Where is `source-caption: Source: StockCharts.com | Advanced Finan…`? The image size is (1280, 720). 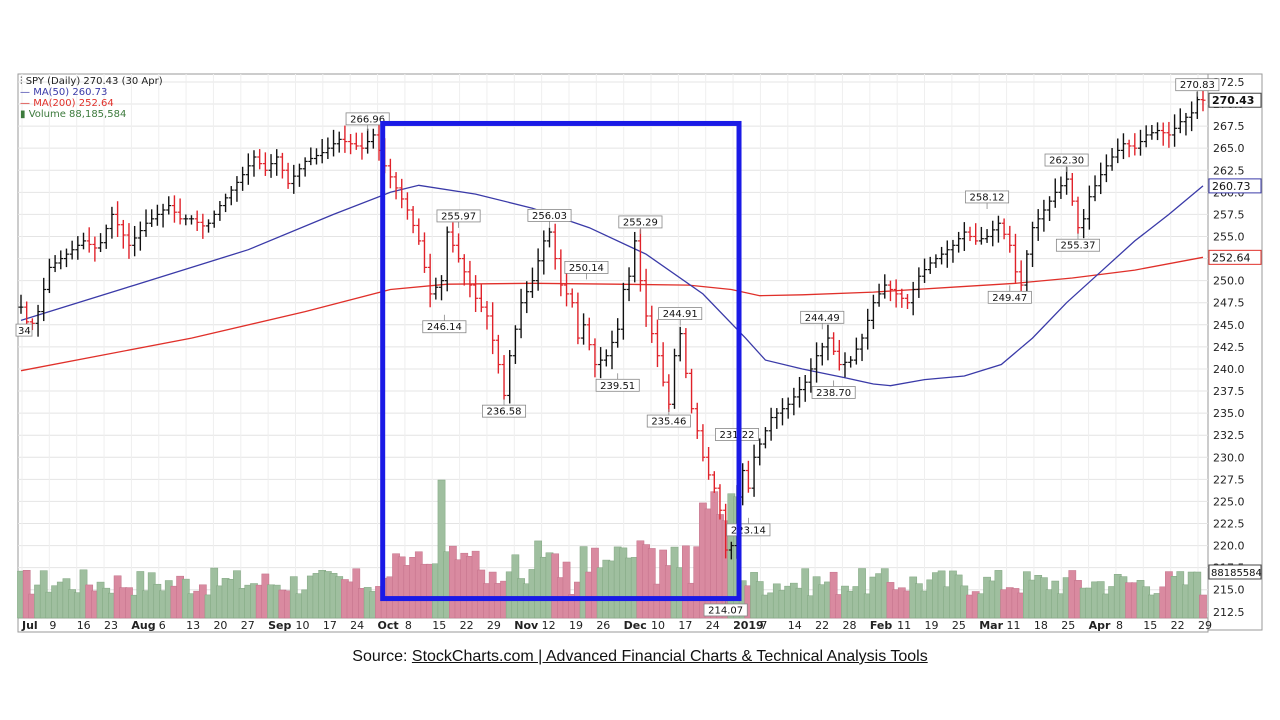 source-caption: Source: StockCharts.com | Advanced Finan… is located at coordinates (640, 657).